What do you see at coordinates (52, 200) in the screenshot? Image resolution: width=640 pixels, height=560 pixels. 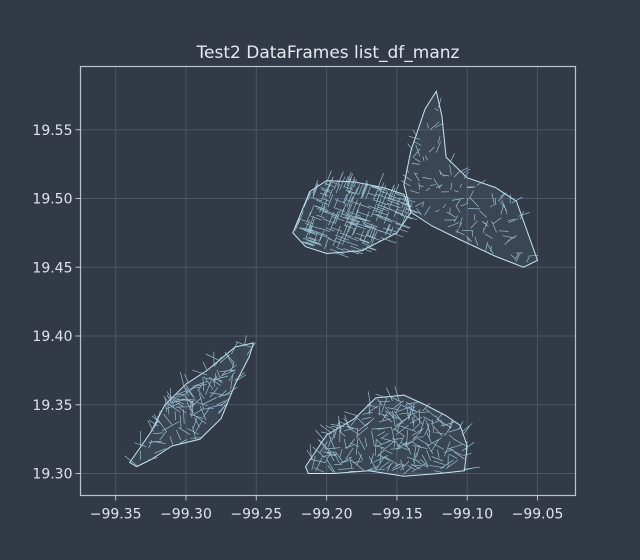 I see `y-tick-label: 19.50` at bounding box center [52, 200].